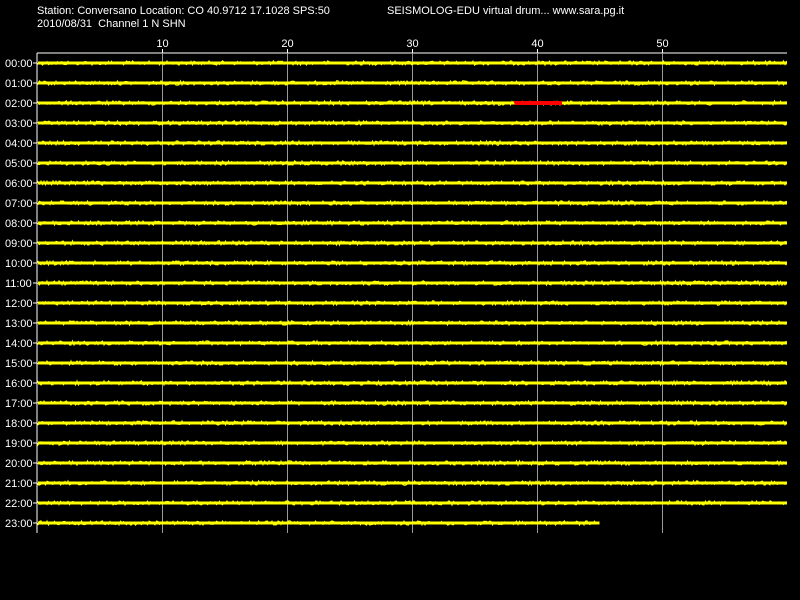 This screenshot has width=800, height=600. I want to click on row-time-label: 12:00, so click(19, 304).